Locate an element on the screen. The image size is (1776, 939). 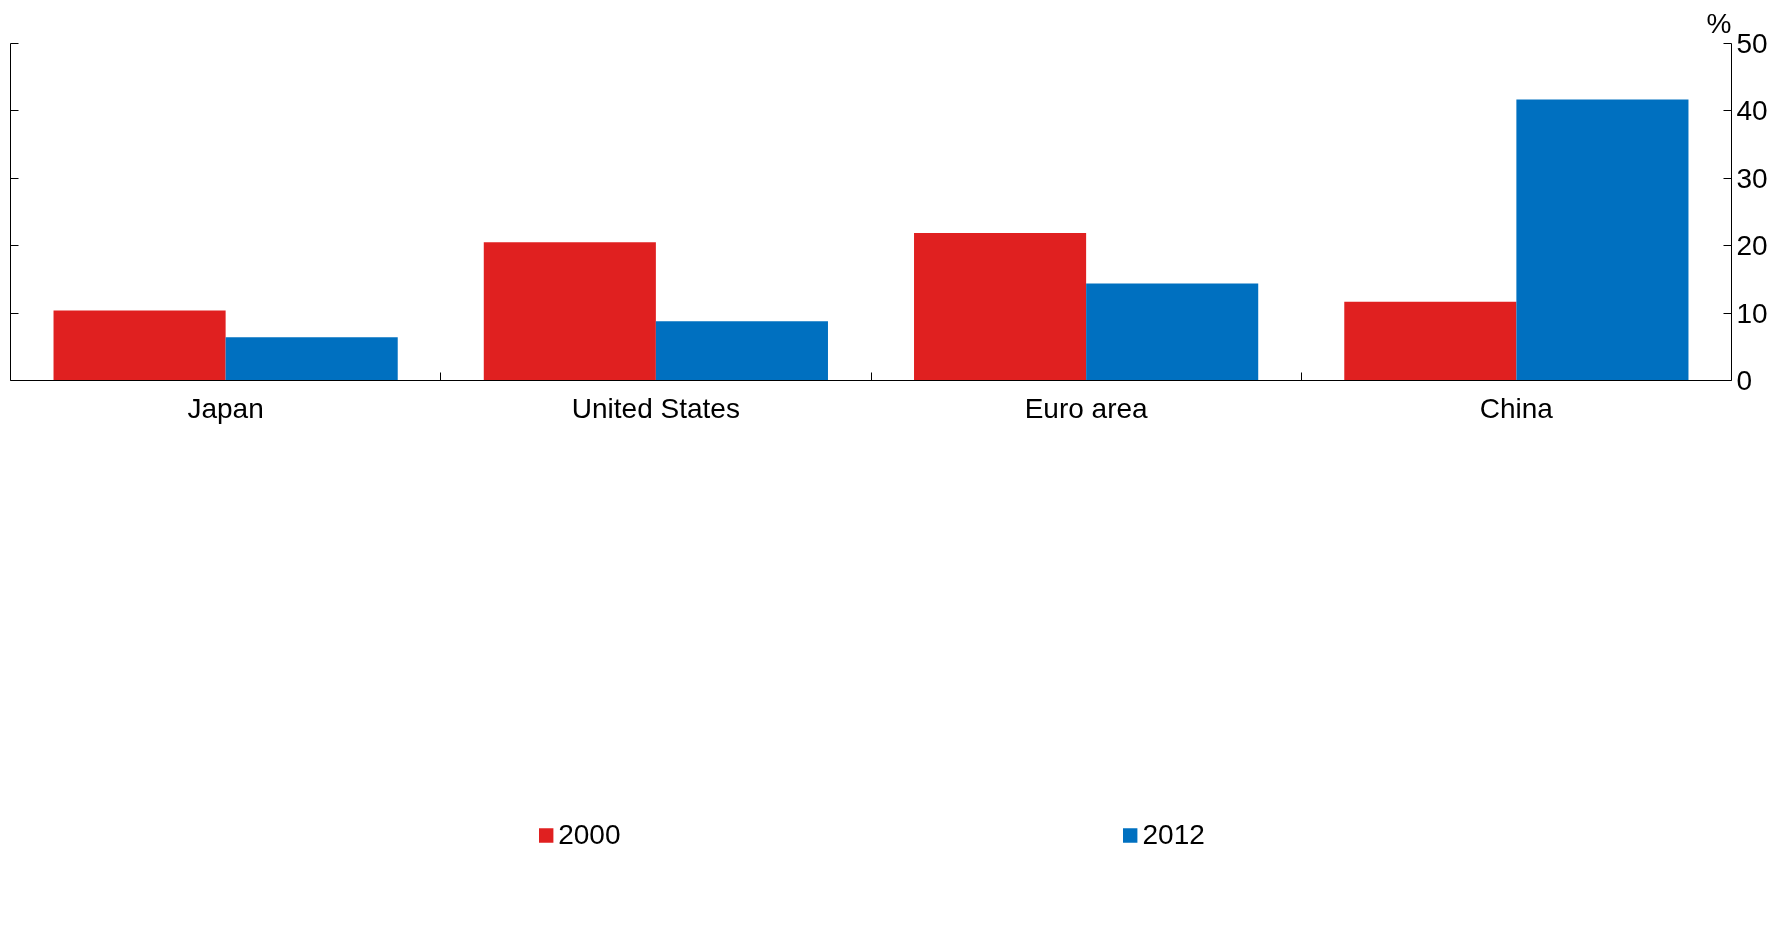
y-tick-label: 50 is located at coordinates (1752, 43).